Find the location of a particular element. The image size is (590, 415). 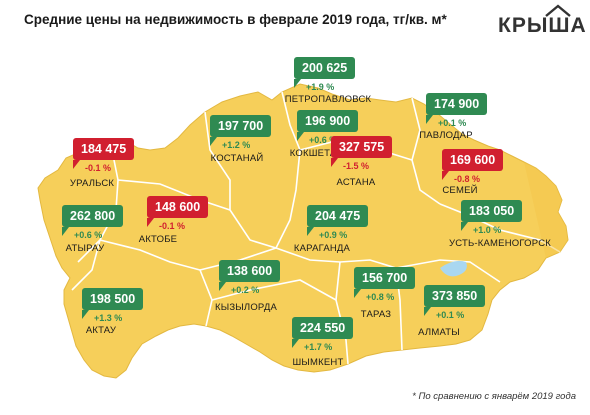

city-label-astana: АСТАНА is located at coordinates (356, 182).